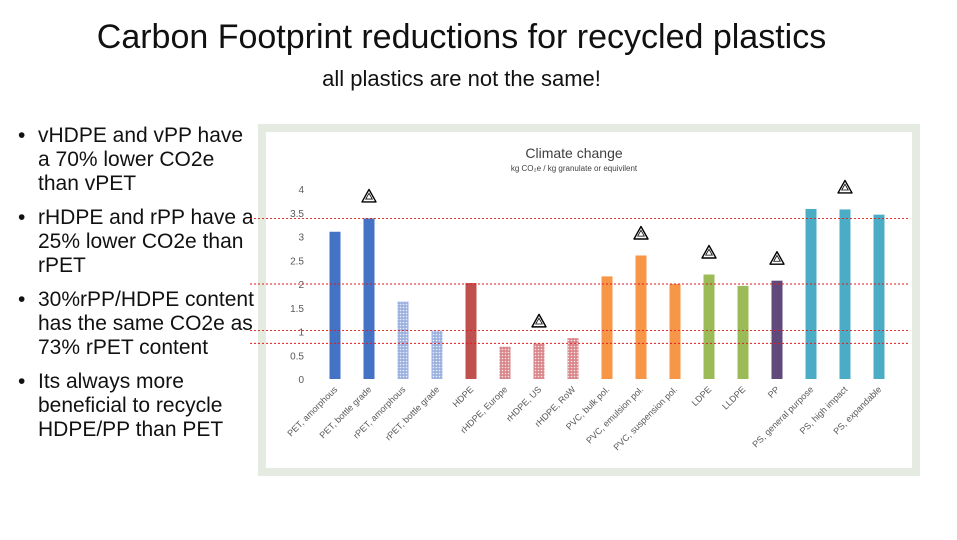  I want to click on y-tick-label: 0, so click(301, 380).